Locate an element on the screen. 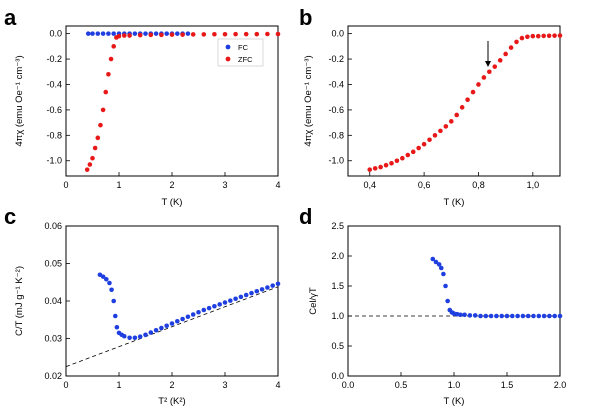 This screenshot has height=413, width=589. y-tick-label: 0.05 is located at coordinates (53, 264).